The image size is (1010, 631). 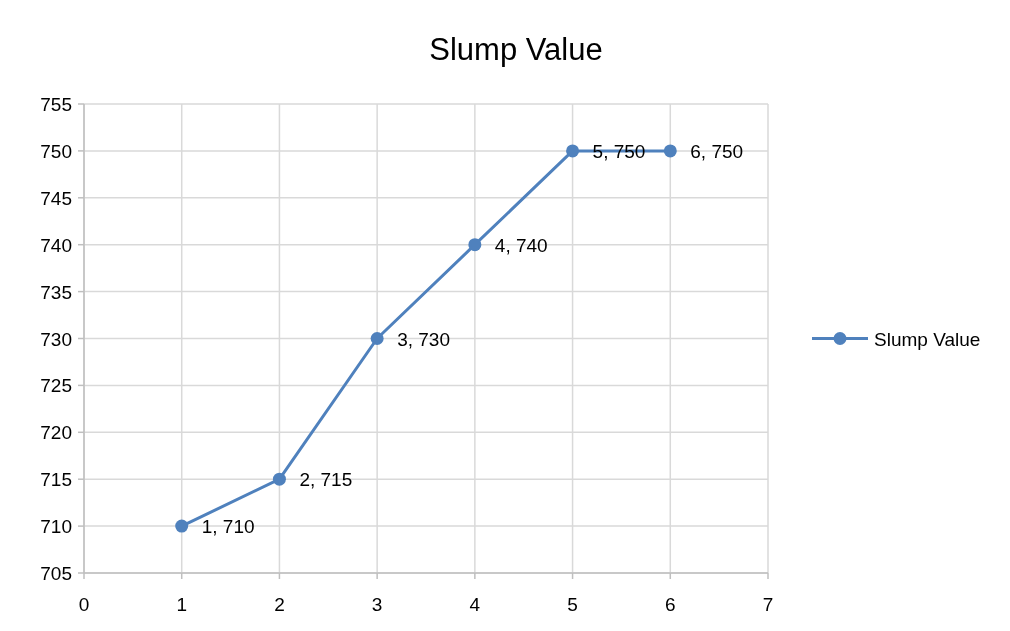 I want to click on data-label: 2, 715, so click(x=326, y=480).